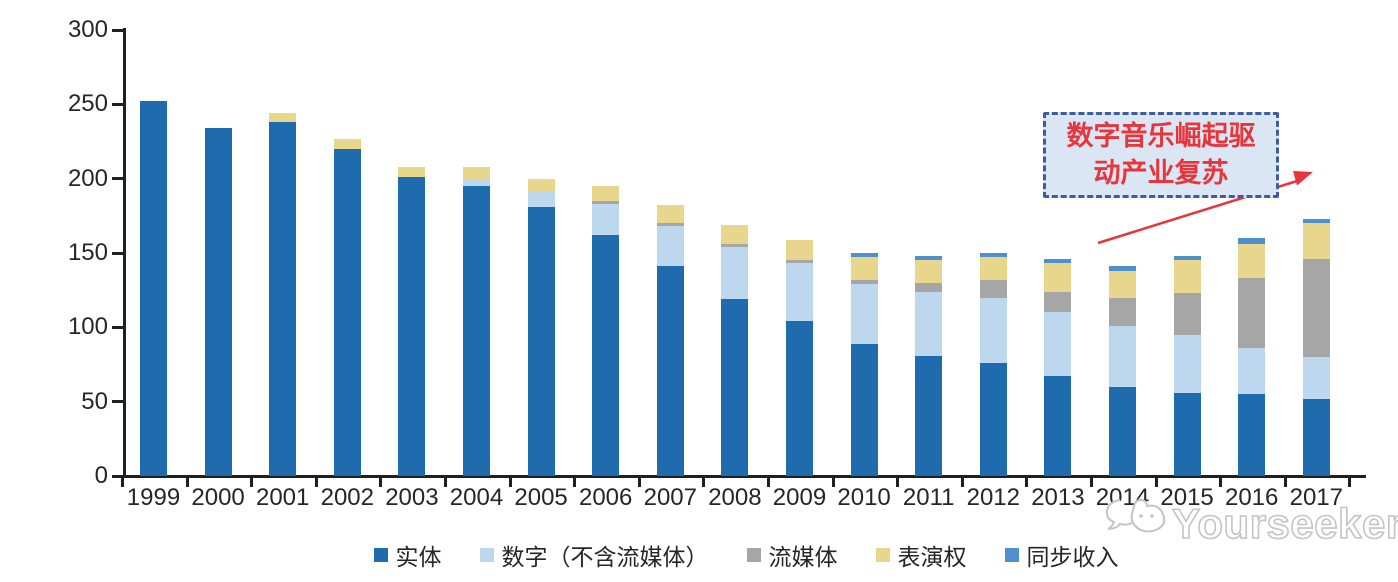 Image resolution: width=1398 pixels, height=582 pixels. What do you see at coordinates (1072, 557) in the screenshot?
I see `legend-label: 同步收入` at bounding box center [1072, 557].